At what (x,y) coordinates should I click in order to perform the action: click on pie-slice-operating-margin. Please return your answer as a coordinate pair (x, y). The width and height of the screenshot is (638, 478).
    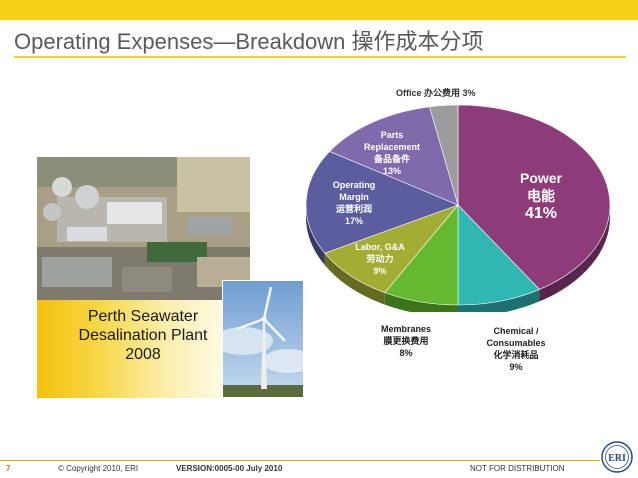
    Looking at the image, I should click on (382, 202).